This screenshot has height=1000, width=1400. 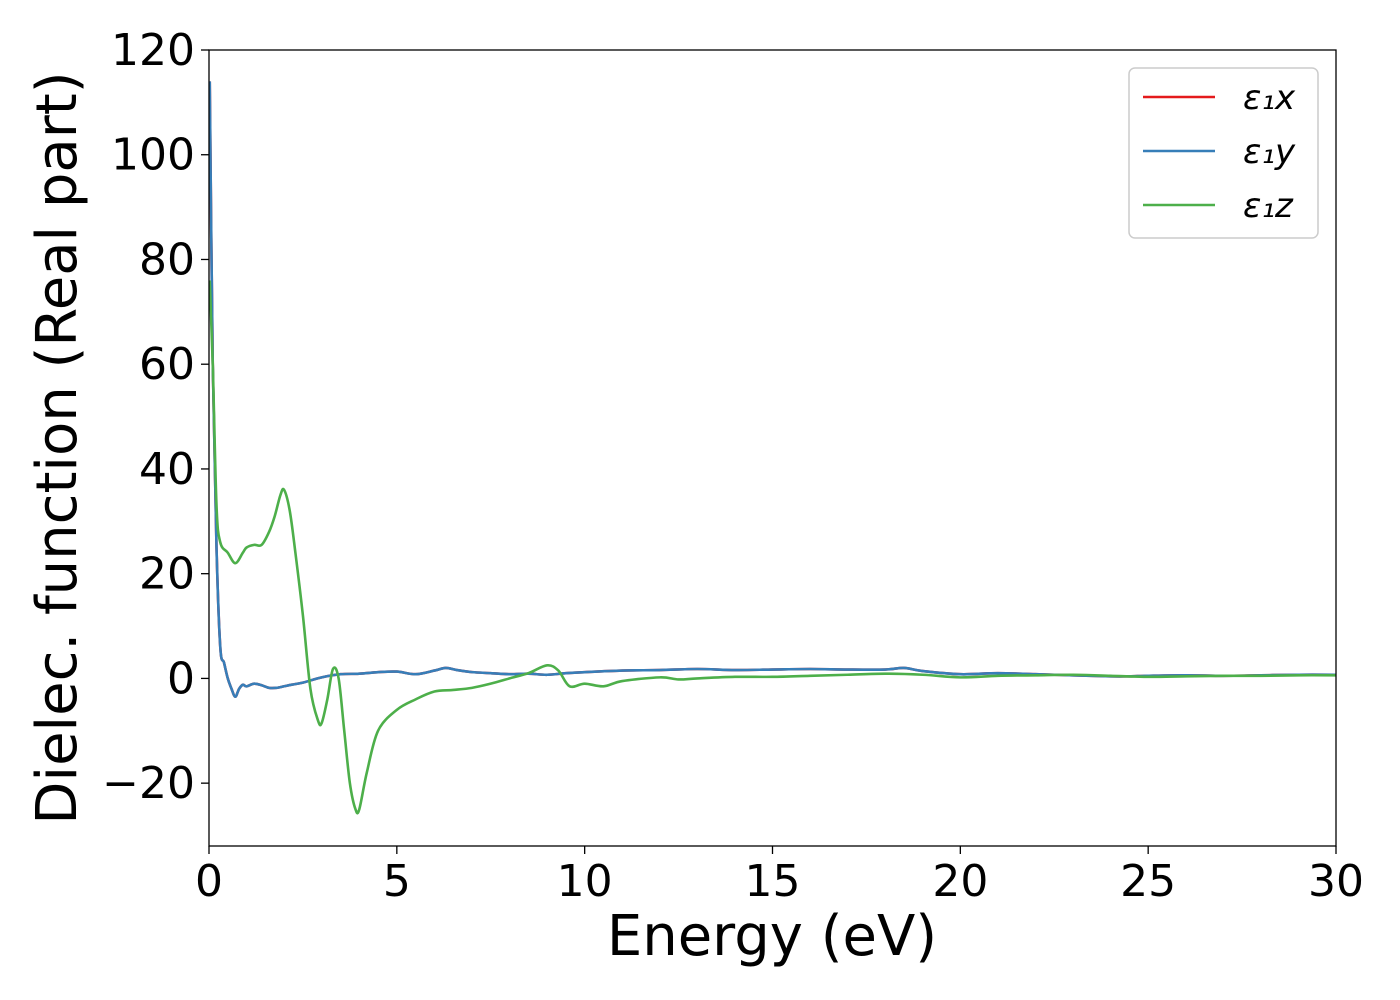 What do you see at coordinates (155, 417) in the screenshot?
I see `y-axis-ticks: −20 0 20 40 60 80 100 120` at bounding box center [155, 417].